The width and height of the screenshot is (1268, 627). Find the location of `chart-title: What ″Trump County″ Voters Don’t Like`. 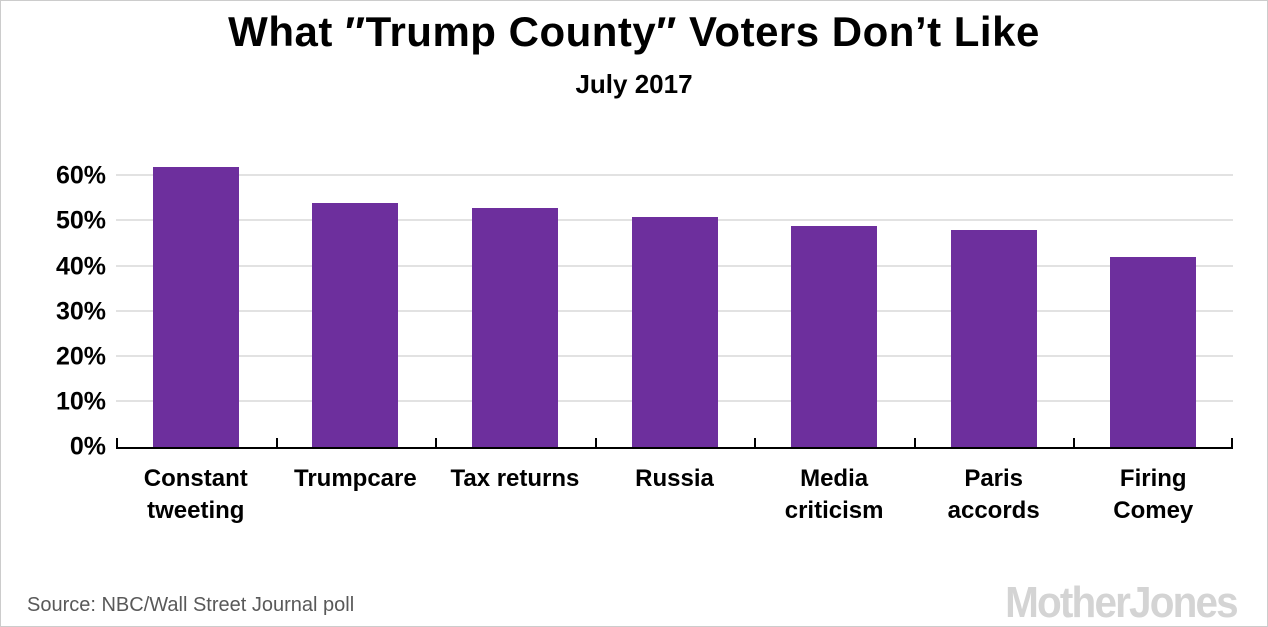

chart-title: What ″Trump County″ Voters Don’t Like is located at coordinates (634, 31).